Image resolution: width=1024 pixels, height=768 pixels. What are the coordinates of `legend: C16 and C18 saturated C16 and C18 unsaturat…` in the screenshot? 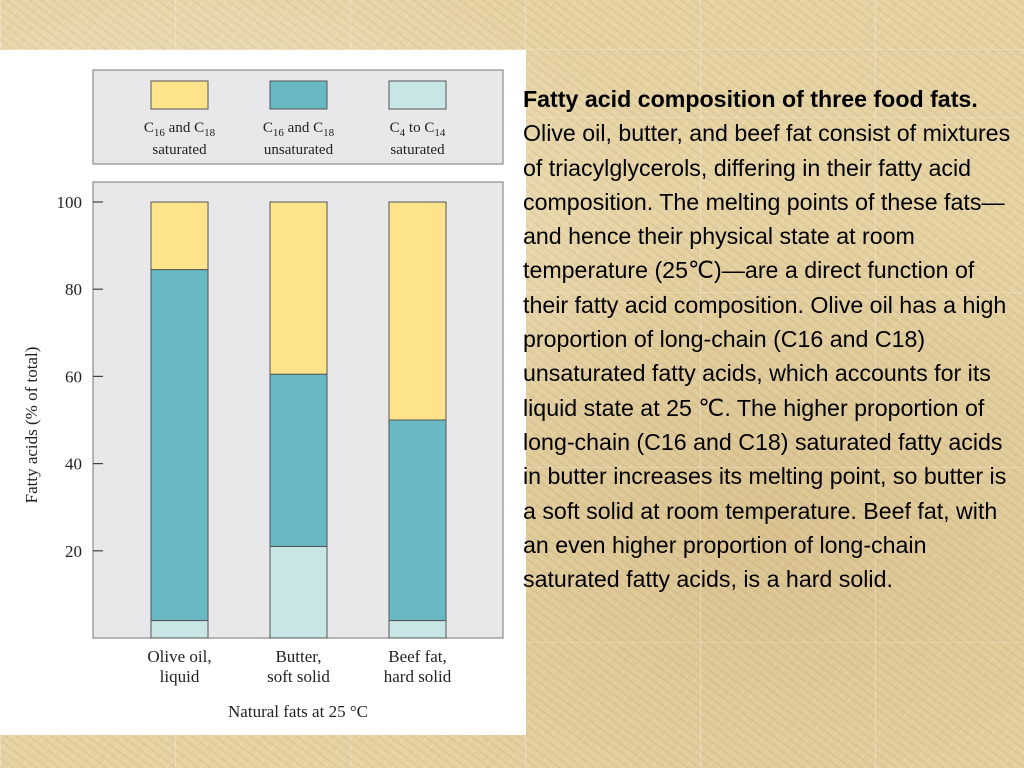 It's located at (295, 119).